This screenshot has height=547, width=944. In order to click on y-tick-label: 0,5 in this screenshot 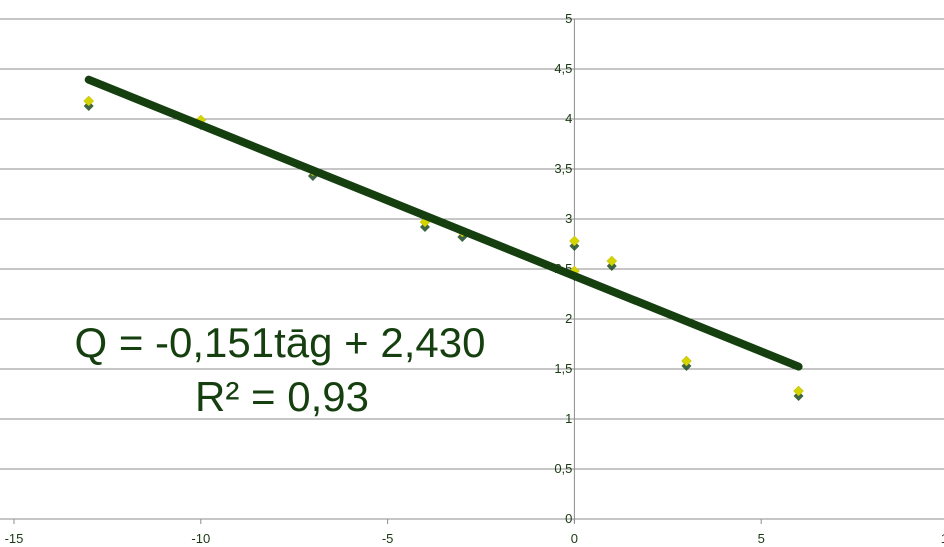, I will do `click(563, 468)`.